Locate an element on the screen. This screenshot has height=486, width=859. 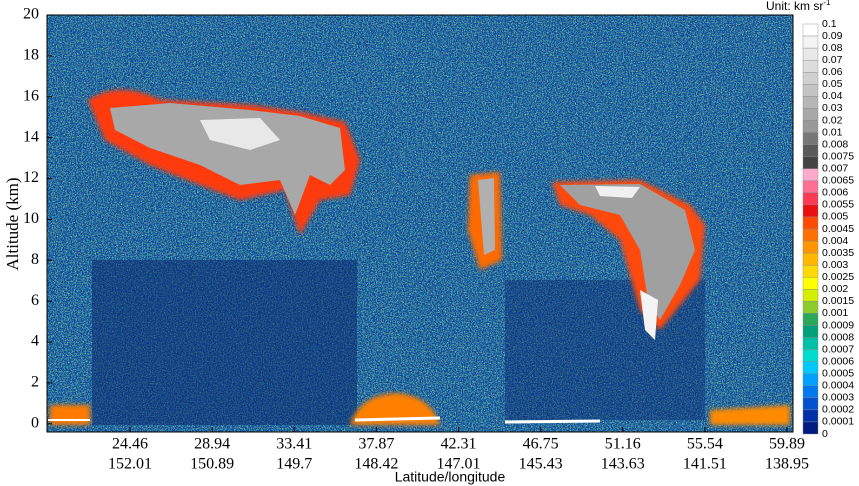
colorbar-unit: Unit: km sr-1 is located at coordinates (798, 6).